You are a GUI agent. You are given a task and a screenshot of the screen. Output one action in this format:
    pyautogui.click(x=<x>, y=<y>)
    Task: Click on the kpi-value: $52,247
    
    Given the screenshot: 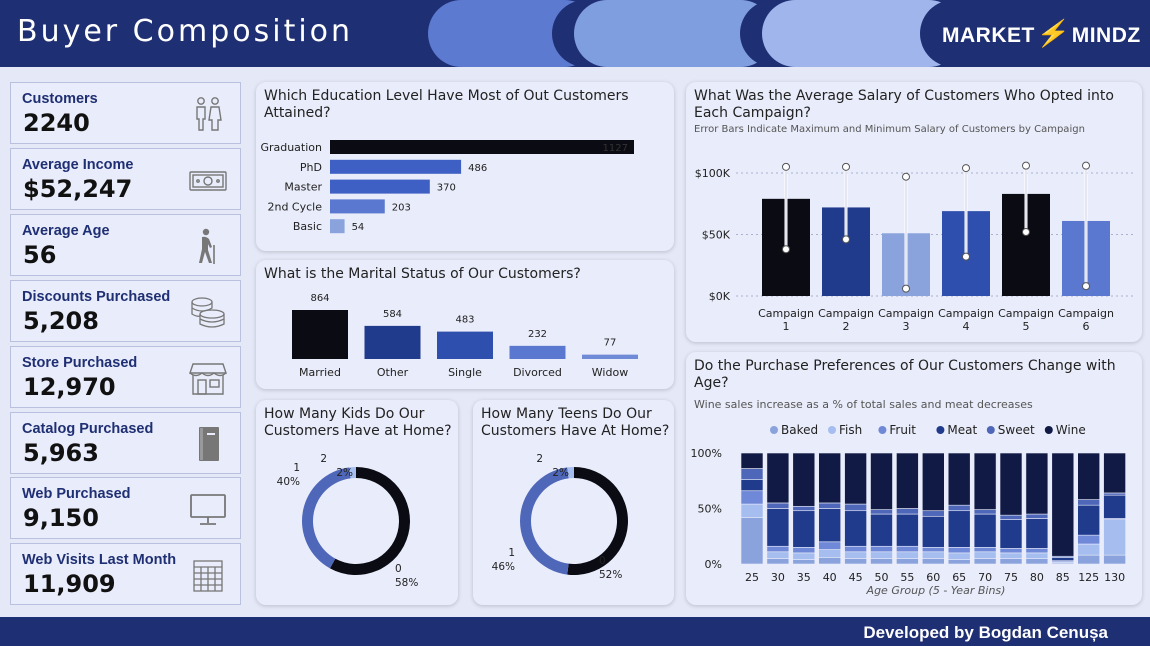 What is the action you would take?
    pyautogui.click(x=78, y=189)
    